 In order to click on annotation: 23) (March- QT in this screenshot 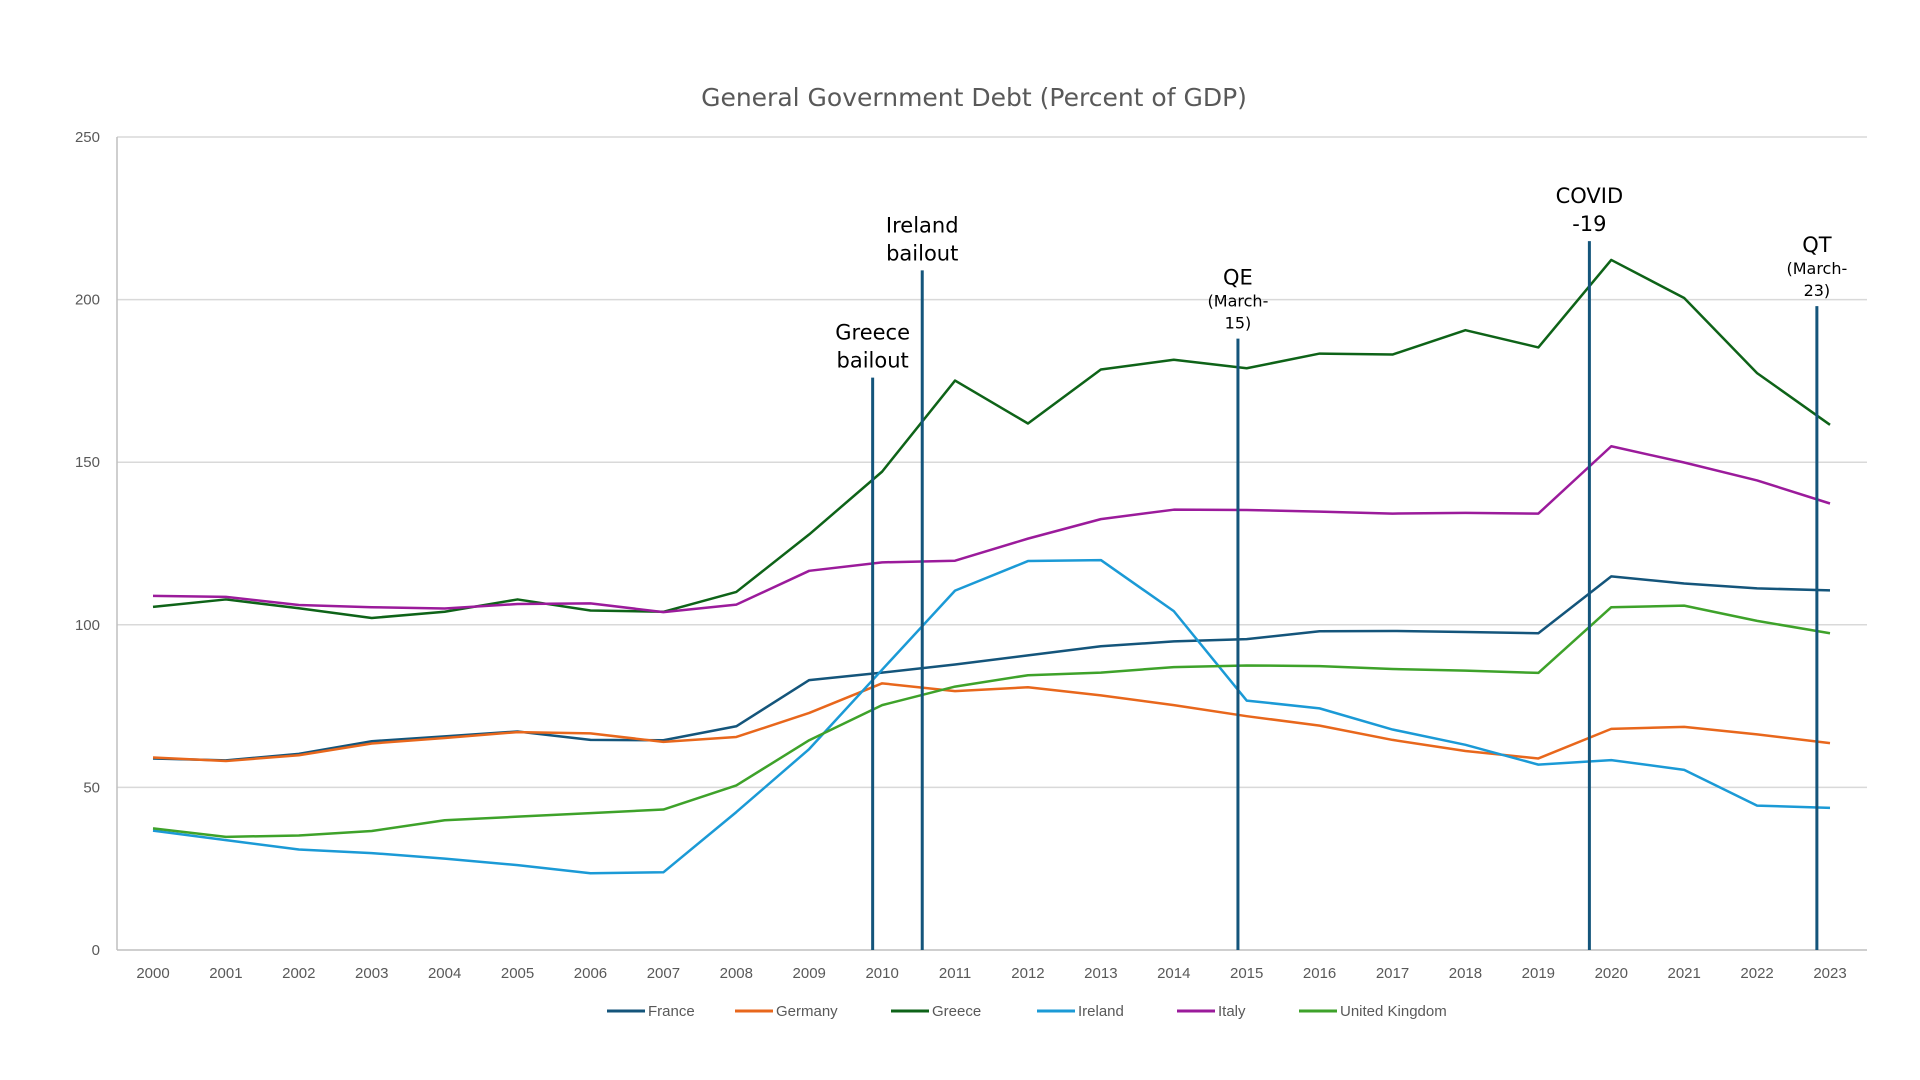, I will do `click(1816, 591)`.